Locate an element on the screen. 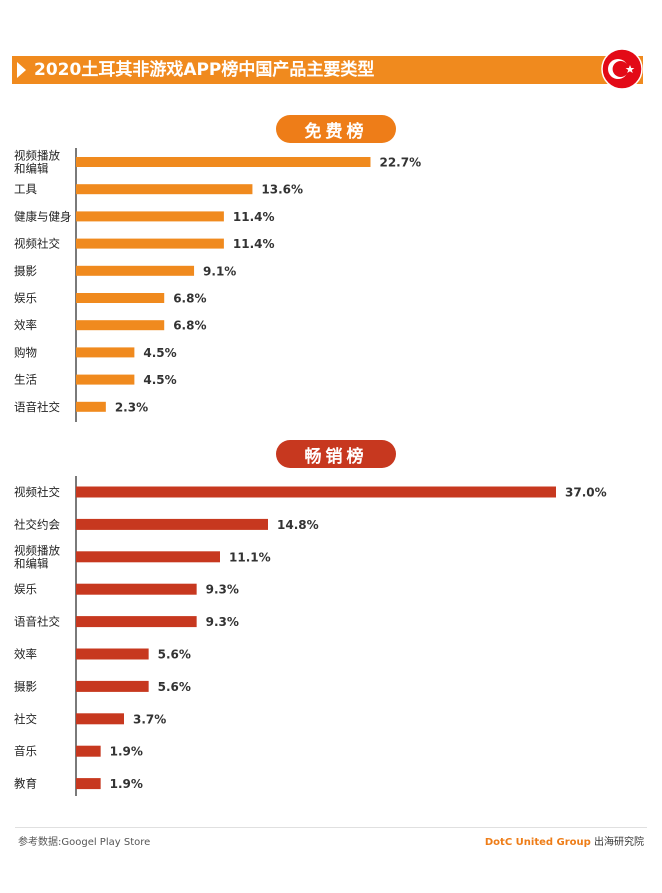 Image resolution: width=662 pixels, height=893 pixels. category-label: 音乐 is located at coordinates (25, 751).